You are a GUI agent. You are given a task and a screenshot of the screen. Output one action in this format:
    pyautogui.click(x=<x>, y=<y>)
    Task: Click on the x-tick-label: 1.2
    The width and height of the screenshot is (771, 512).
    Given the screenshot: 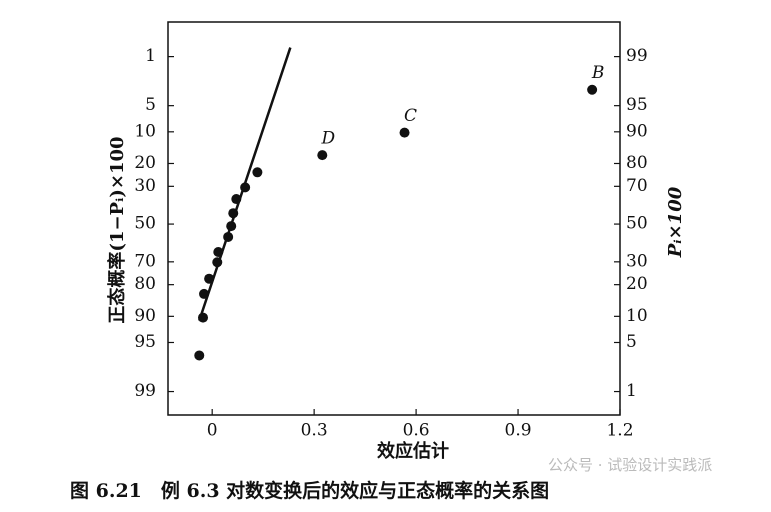 What is the action you would take?
    pyautogui.click(x=619, y=431)
    